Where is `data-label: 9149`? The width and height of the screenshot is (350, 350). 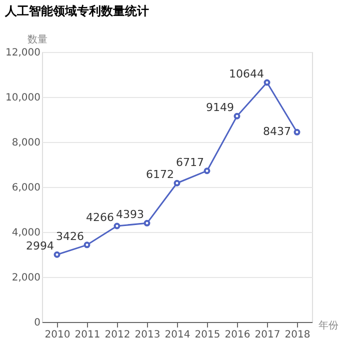
data-label: 9149 is located at coordinates (220, 107).